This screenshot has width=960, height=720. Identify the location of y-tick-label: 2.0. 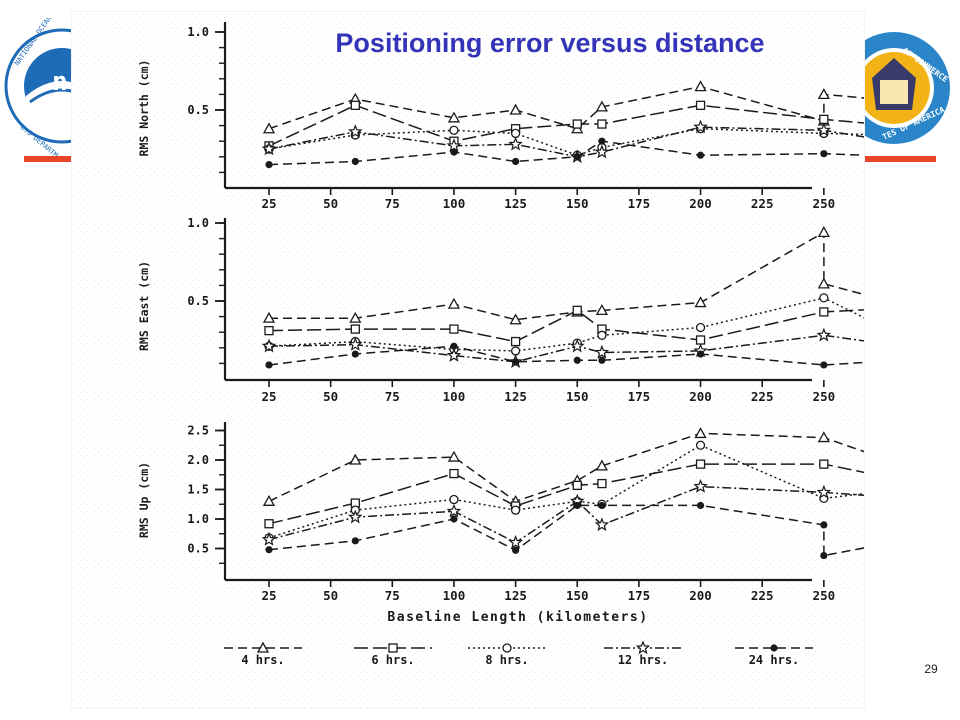
(198, 460).